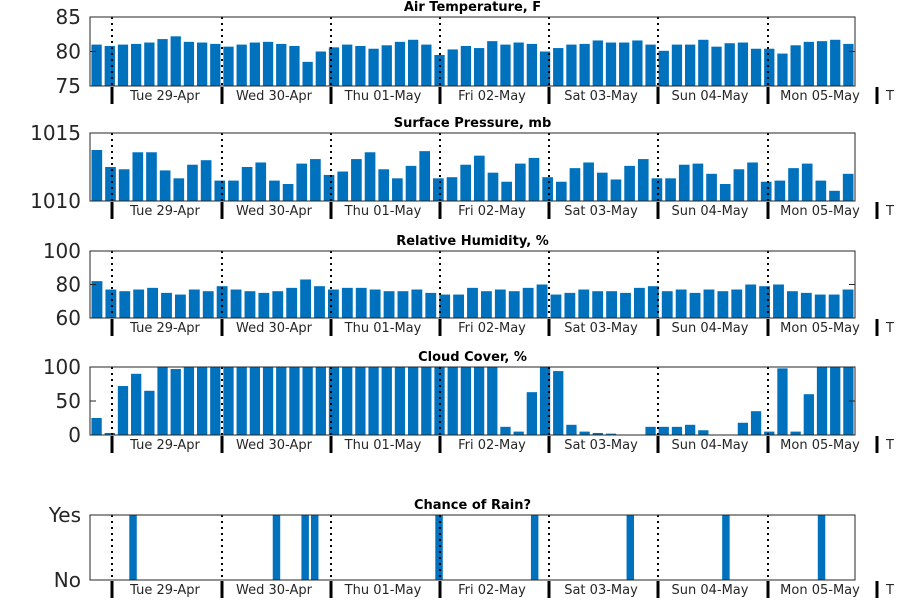  I want to click on y-tick-label: 1010, so click(55, 201).